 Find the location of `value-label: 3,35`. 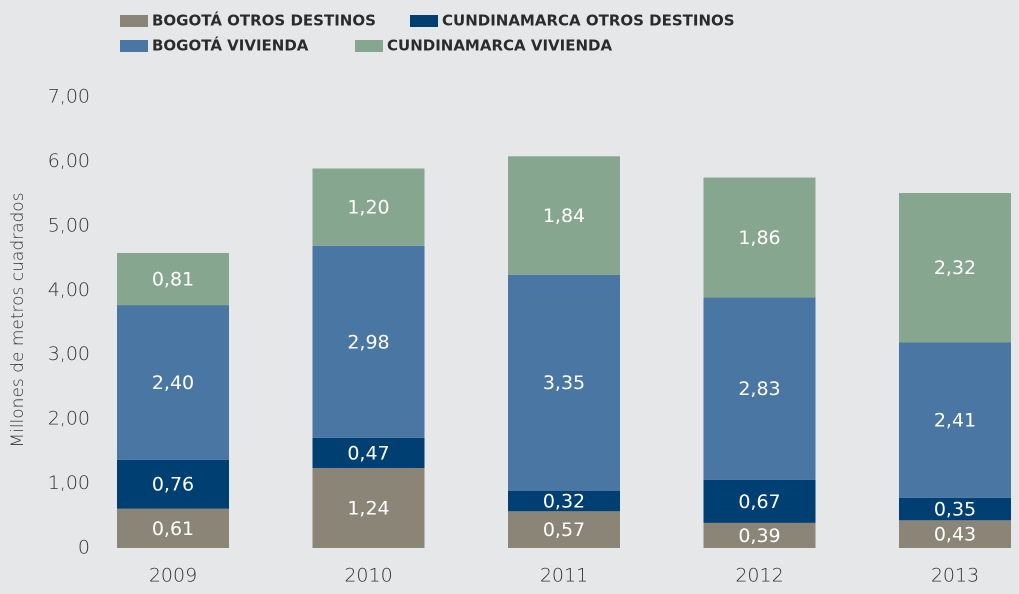

value-label: 3,35 is located at coordinates (564, 383).